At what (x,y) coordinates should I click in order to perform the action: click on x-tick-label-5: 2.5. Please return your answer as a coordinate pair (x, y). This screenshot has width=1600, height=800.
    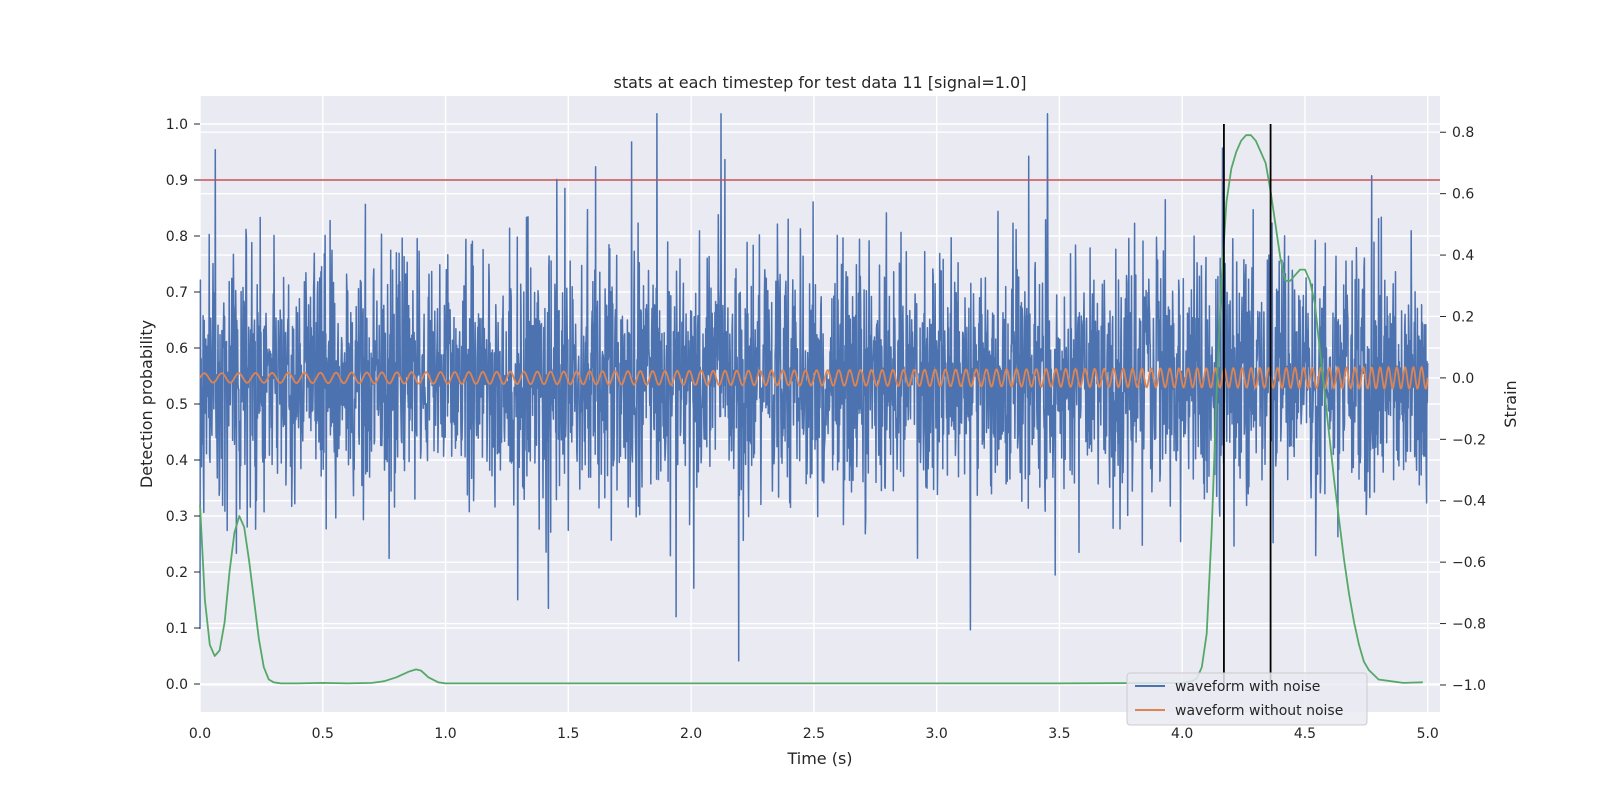
    Looking at the image, I should click on (814, 734).